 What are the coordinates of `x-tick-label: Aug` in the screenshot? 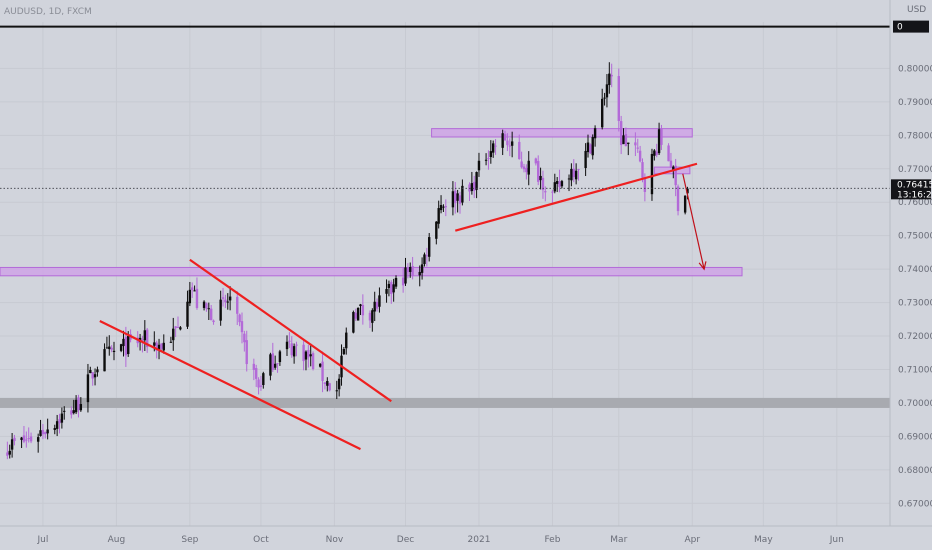 It's located at (117, 540).